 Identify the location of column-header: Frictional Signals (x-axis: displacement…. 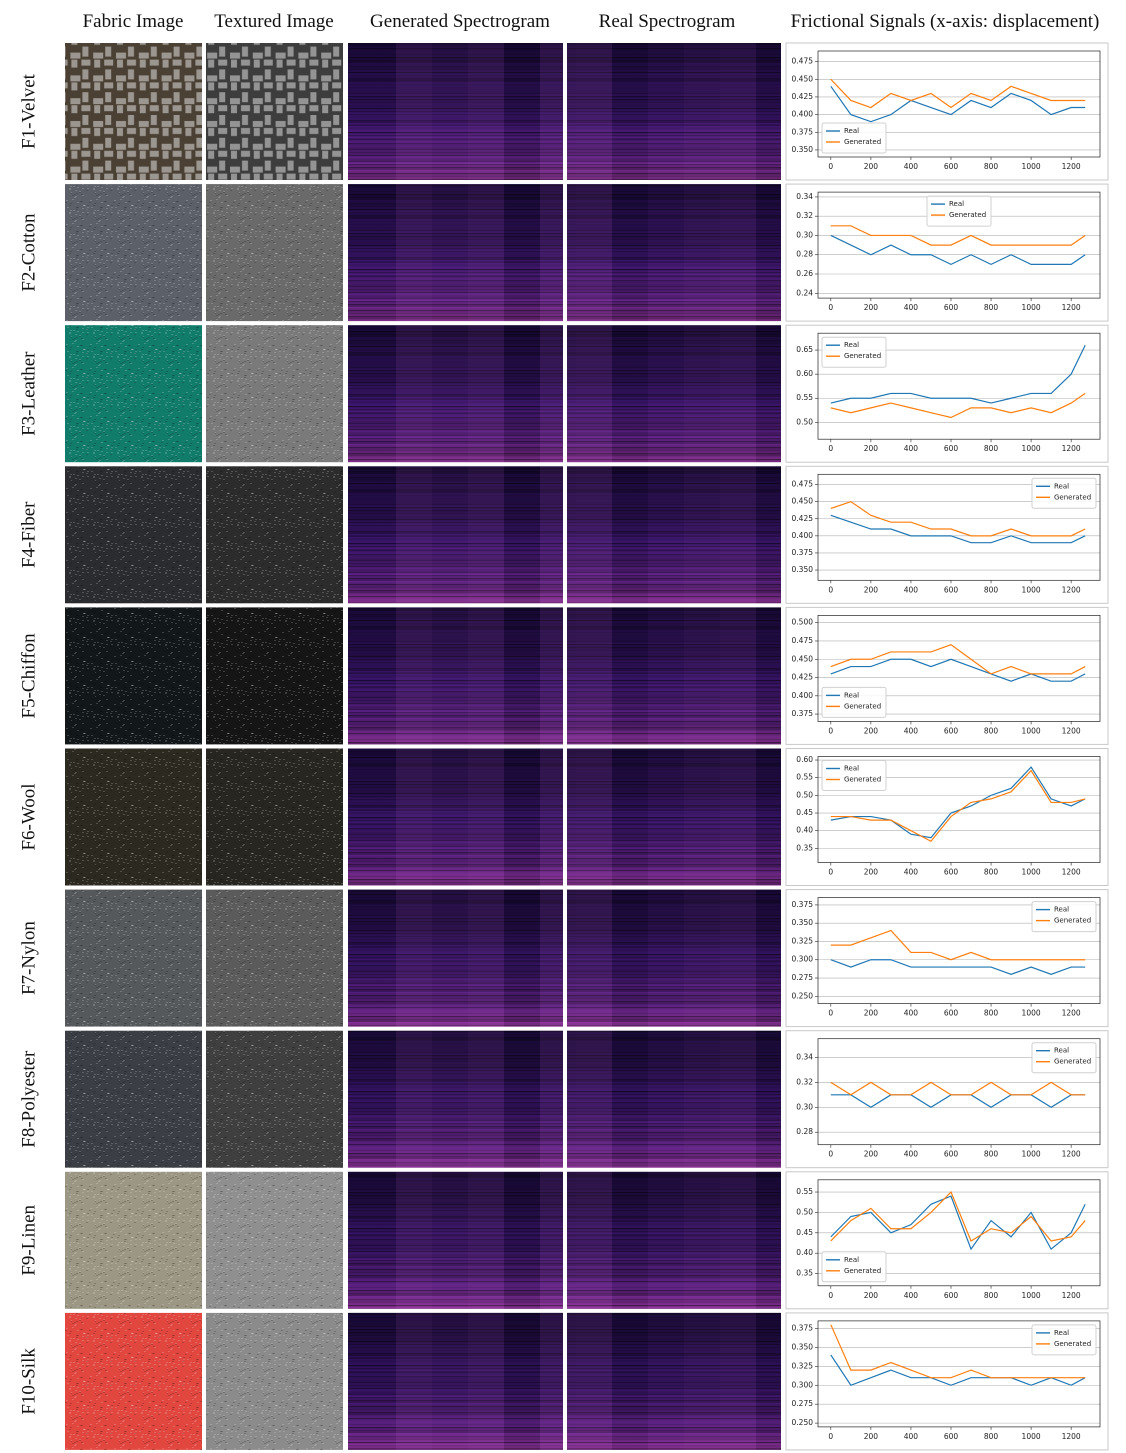
(945, 21).